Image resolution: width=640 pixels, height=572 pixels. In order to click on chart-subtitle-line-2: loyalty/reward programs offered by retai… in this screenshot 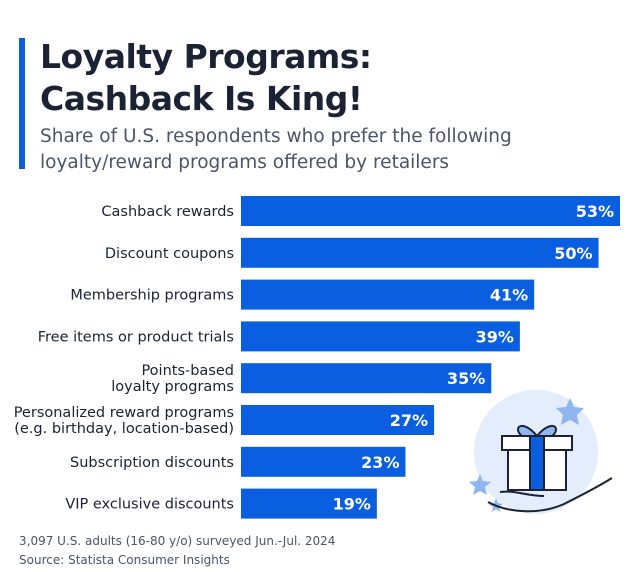, I will do `click(245, 162)`.